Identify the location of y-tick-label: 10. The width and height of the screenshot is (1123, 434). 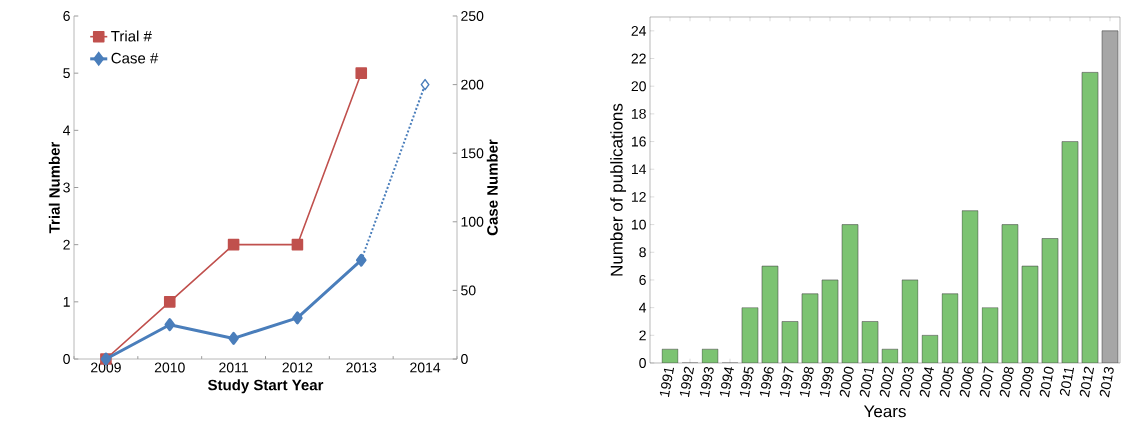
(638, 224).